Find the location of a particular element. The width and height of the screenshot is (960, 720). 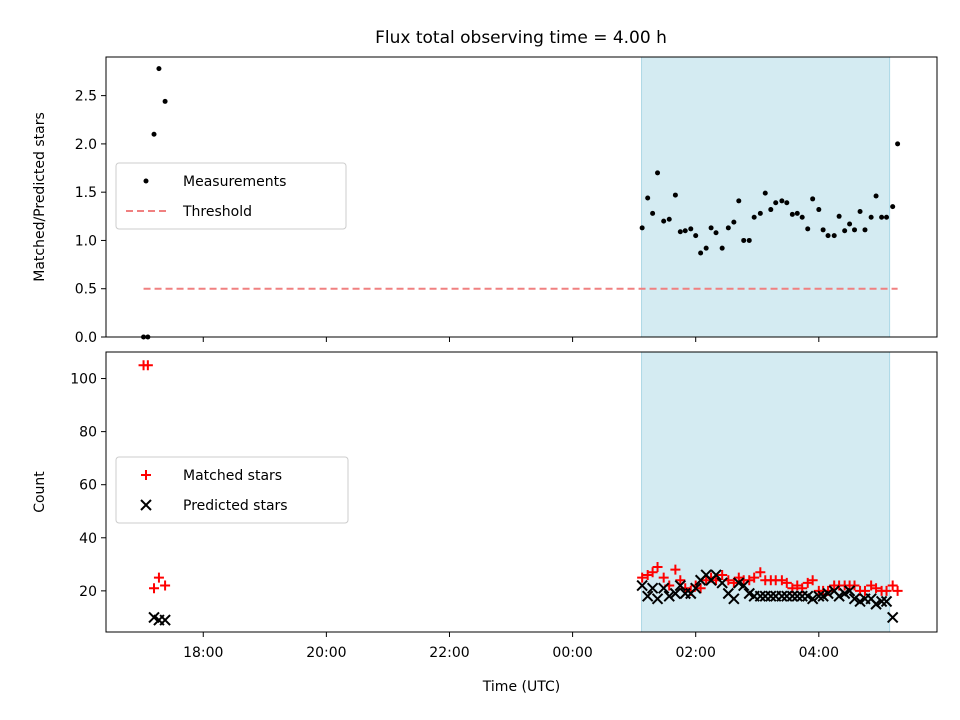

legend: Matched stars Predicted stars is located at coordinates (232, 490).